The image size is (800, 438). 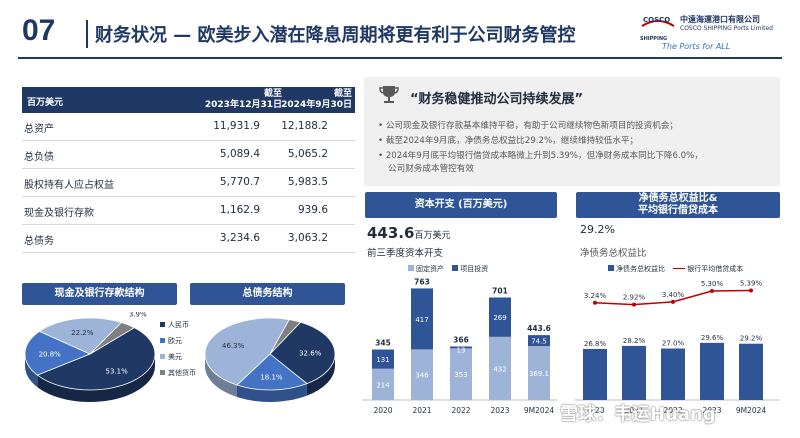 I want to click on ratio-header-line1: 净债务总权益比&, so click(x=678, y=198).